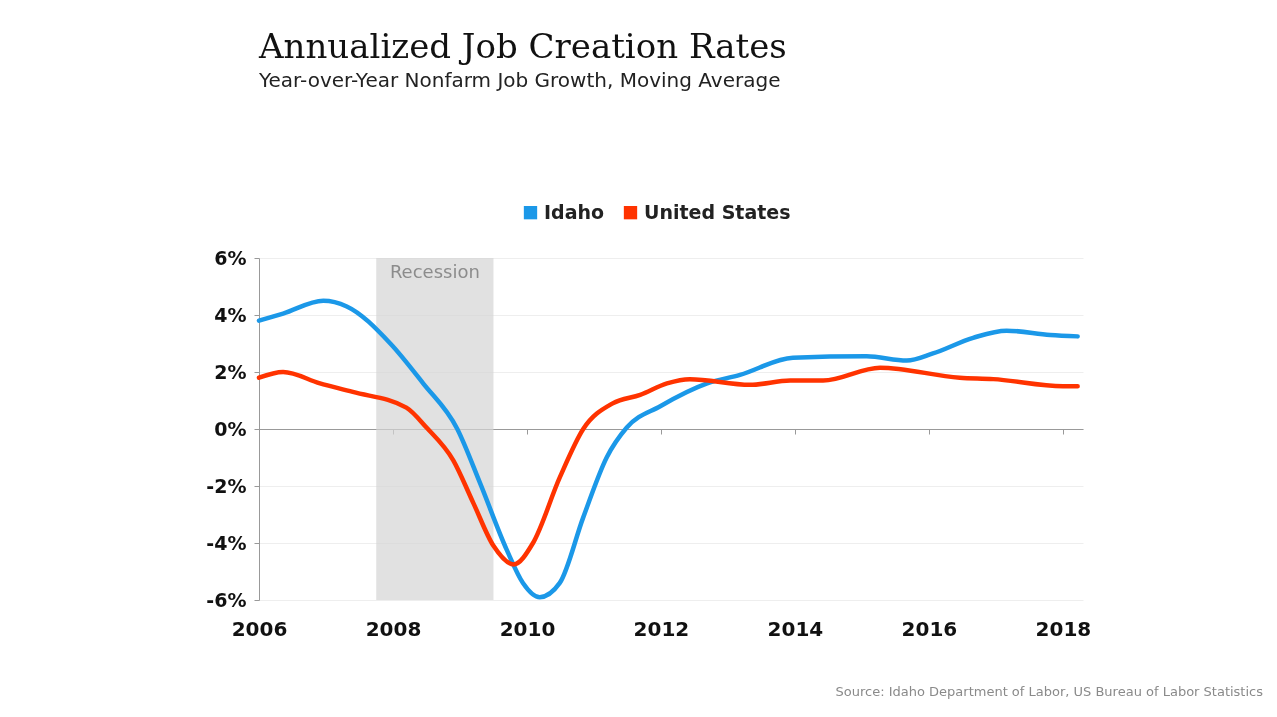 The image size is (1277, 717). What do you see at coordinates (929, 628) in the screenshot?
I see `x-tick-label: 2016` at bounding box center [929, 628].